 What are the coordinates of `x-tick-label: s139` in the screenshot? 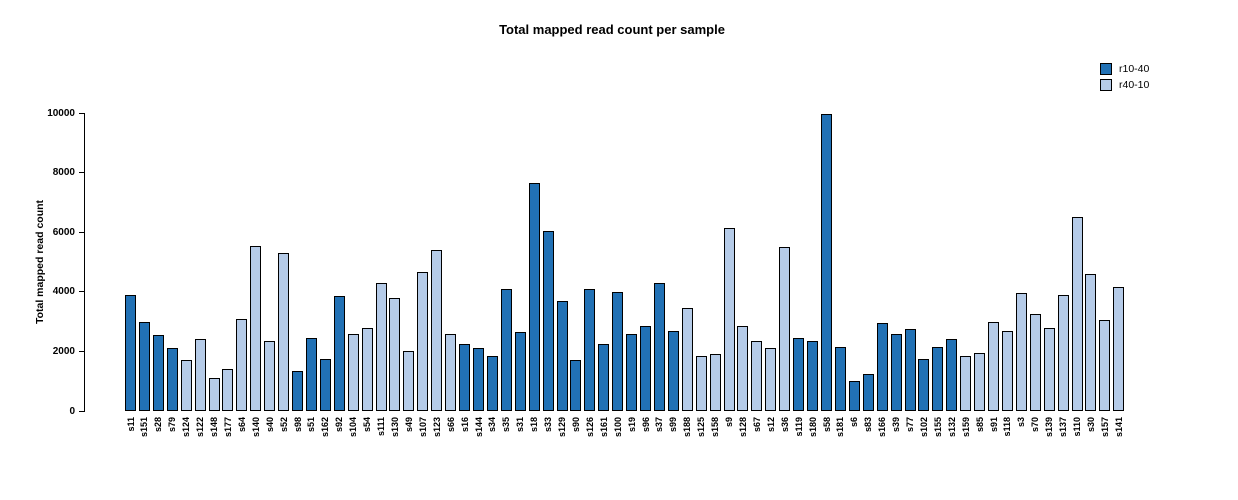 It's located at (1049, 427).